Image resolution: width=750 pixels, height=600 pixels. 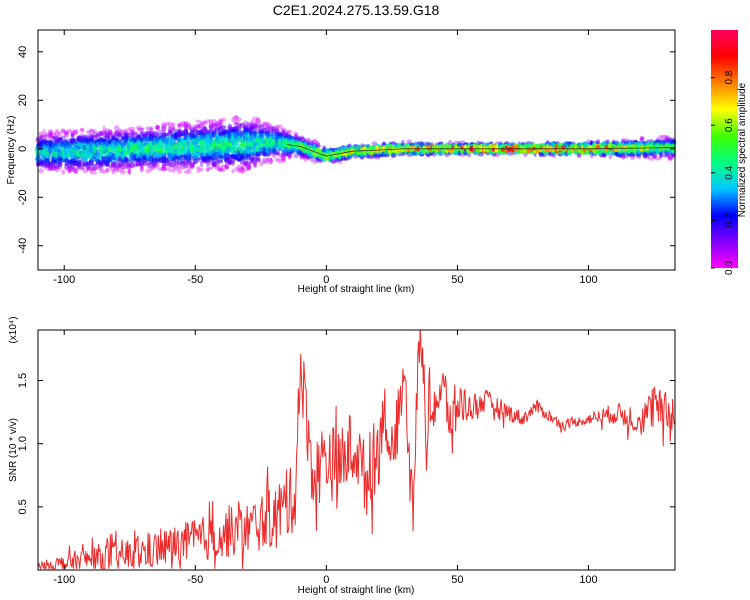 I want to click on spectrogram-y-tick-label: -40, so click(x=23, y=246).